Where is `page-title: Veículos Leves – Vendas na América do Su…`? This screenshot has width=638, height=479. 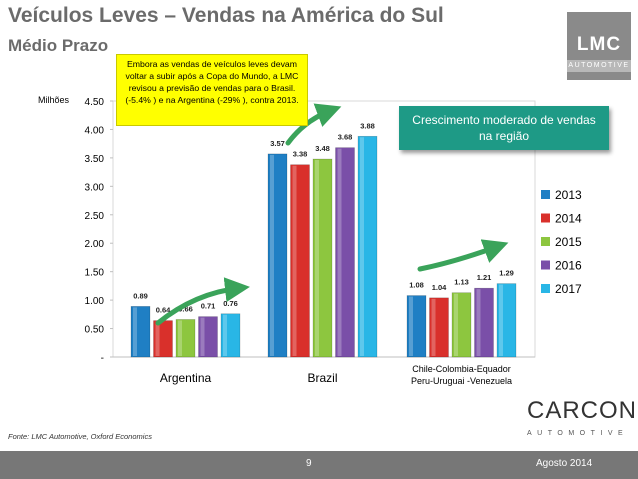 page-title: Veículos Leves – Vendas na América do Su… is located at coordinates (226, 15).